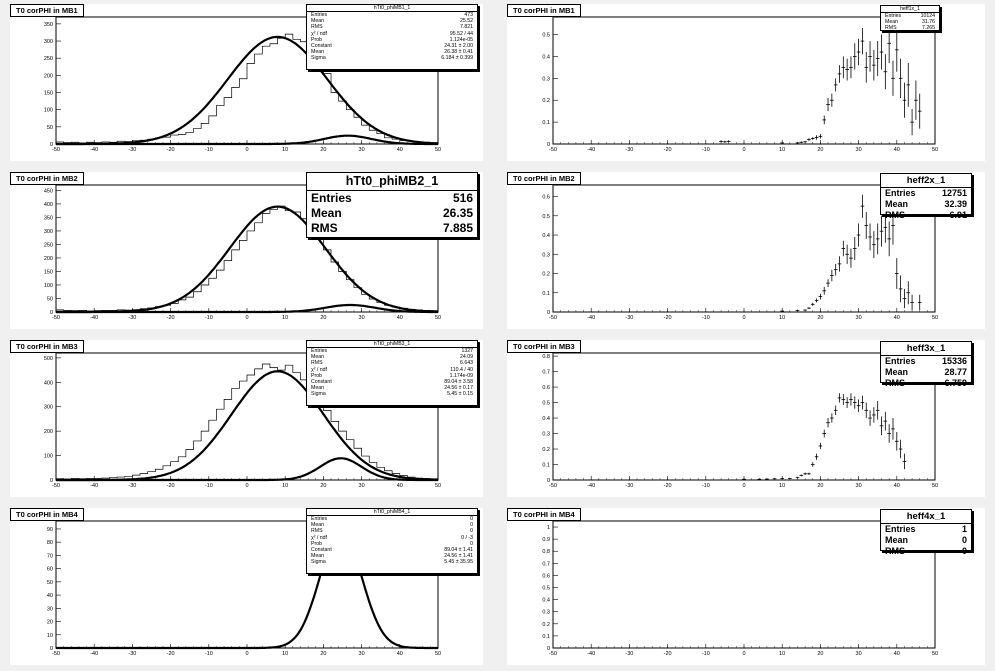  I want to click on stats-box-title: hTt0_phiMB4_1, so click(392, 512).